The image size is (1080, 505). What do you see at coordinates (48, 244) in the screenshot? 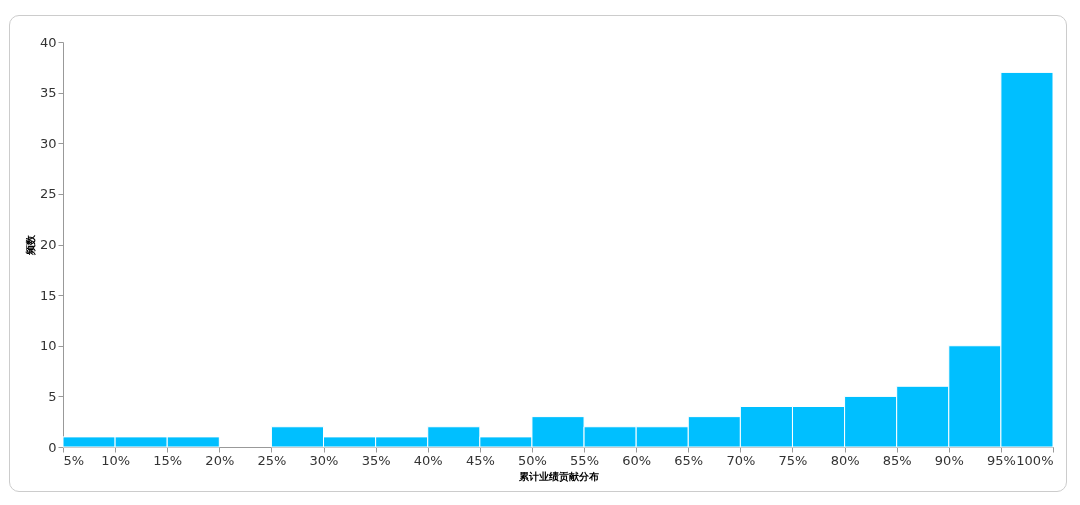
I see `y-tick-label: 20` at bounding box center [48, 244].